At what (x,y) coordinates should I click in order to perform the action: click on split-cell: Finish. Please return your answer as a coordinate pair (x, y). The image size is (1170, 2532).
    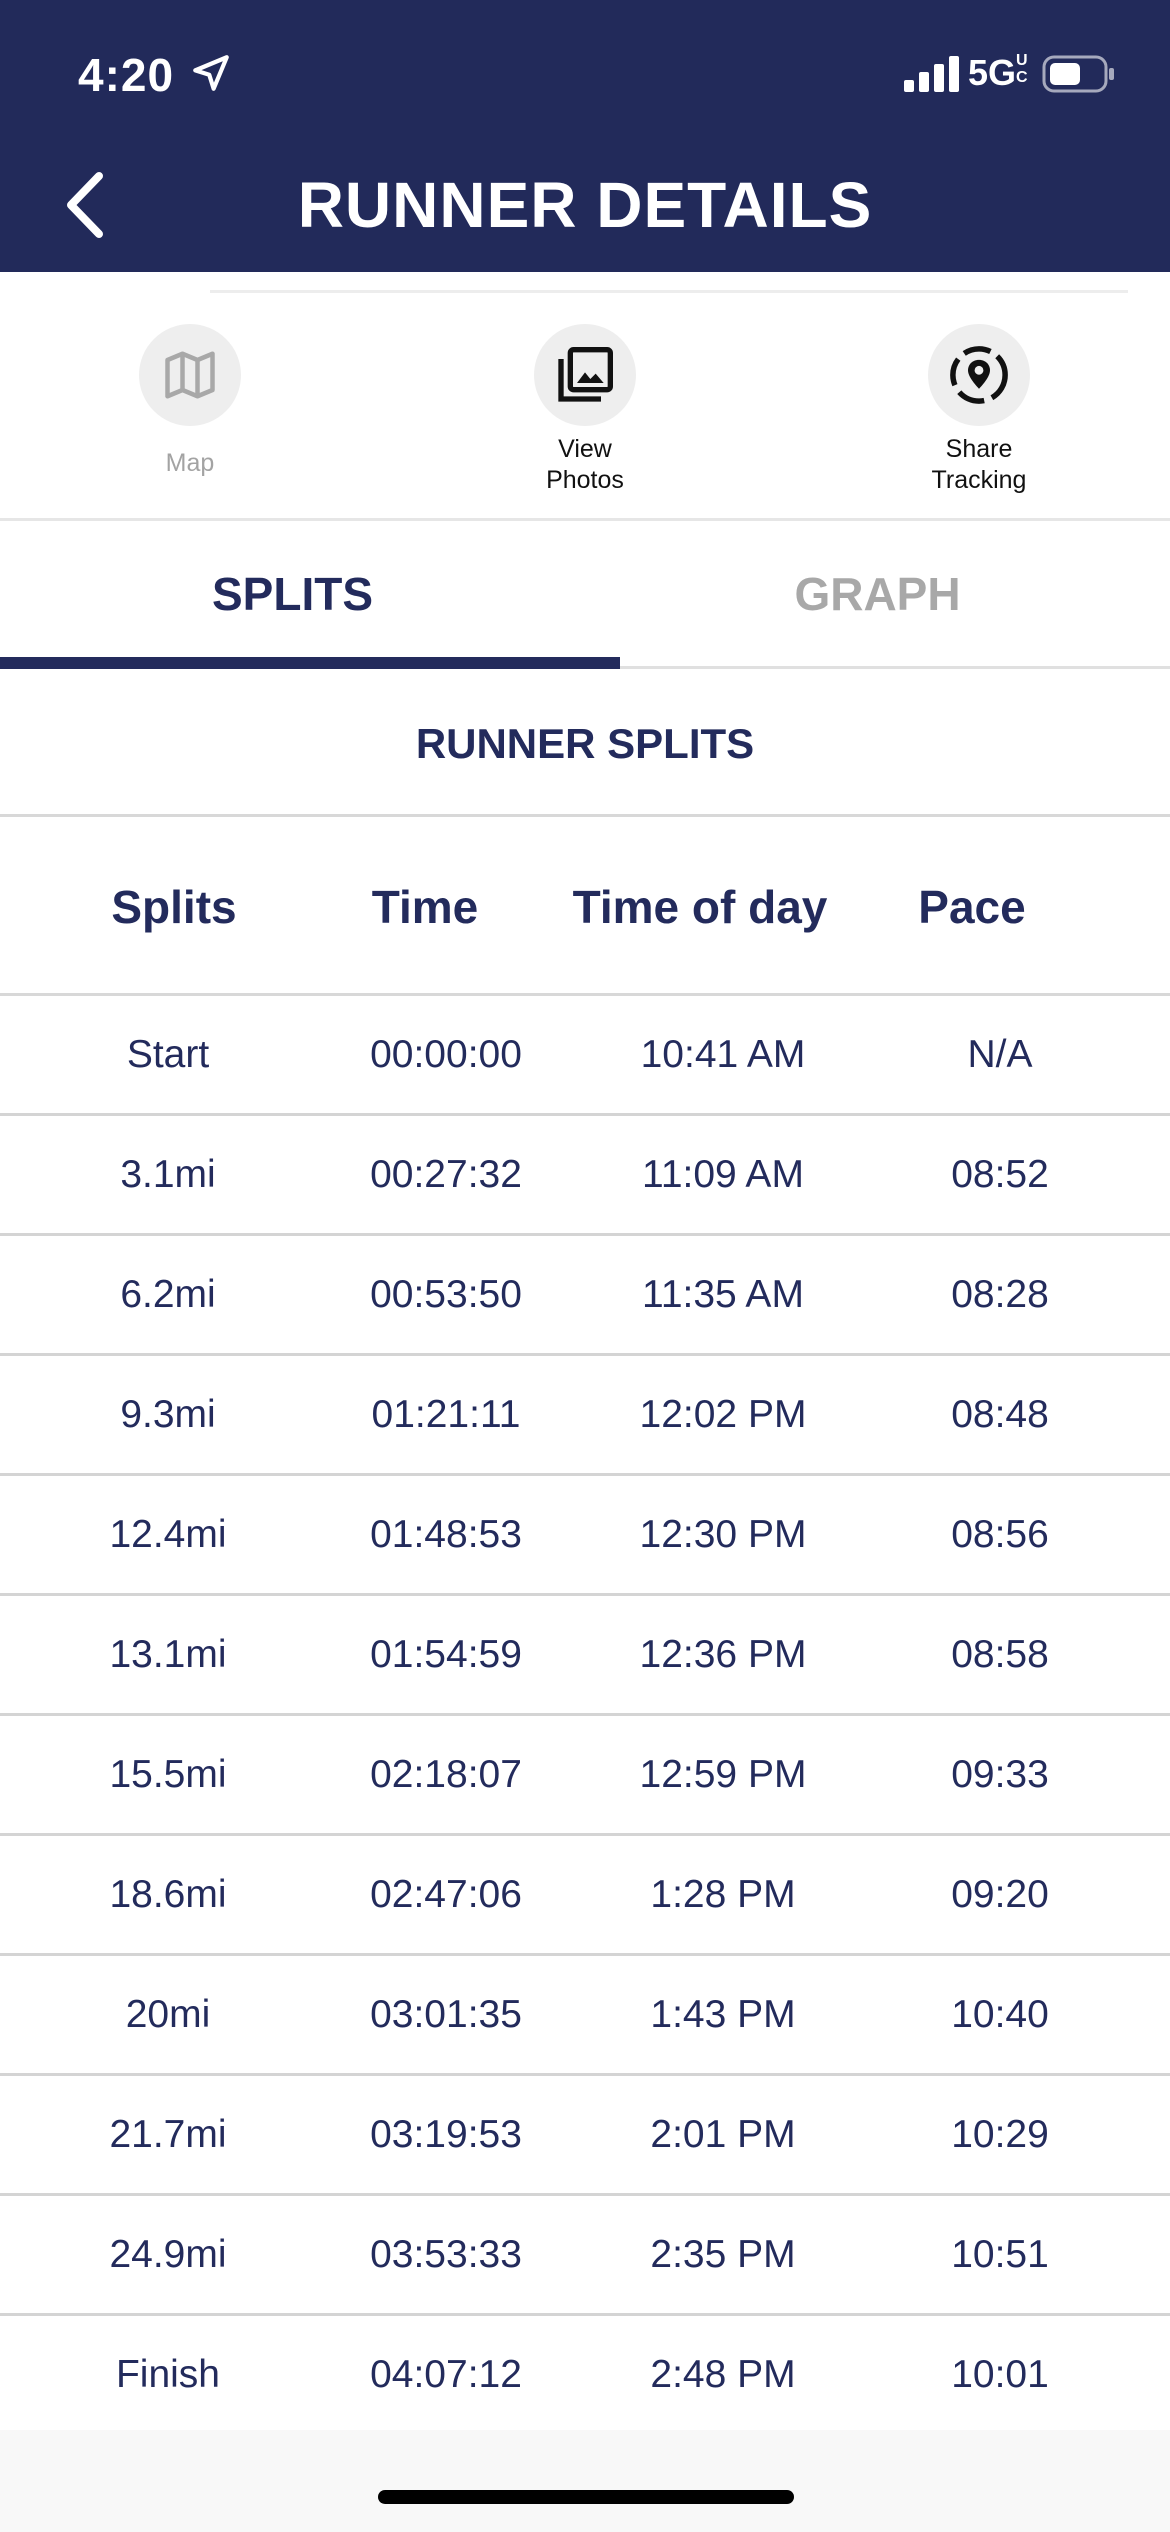
    Looking at the image, I should click on (168, 2374).